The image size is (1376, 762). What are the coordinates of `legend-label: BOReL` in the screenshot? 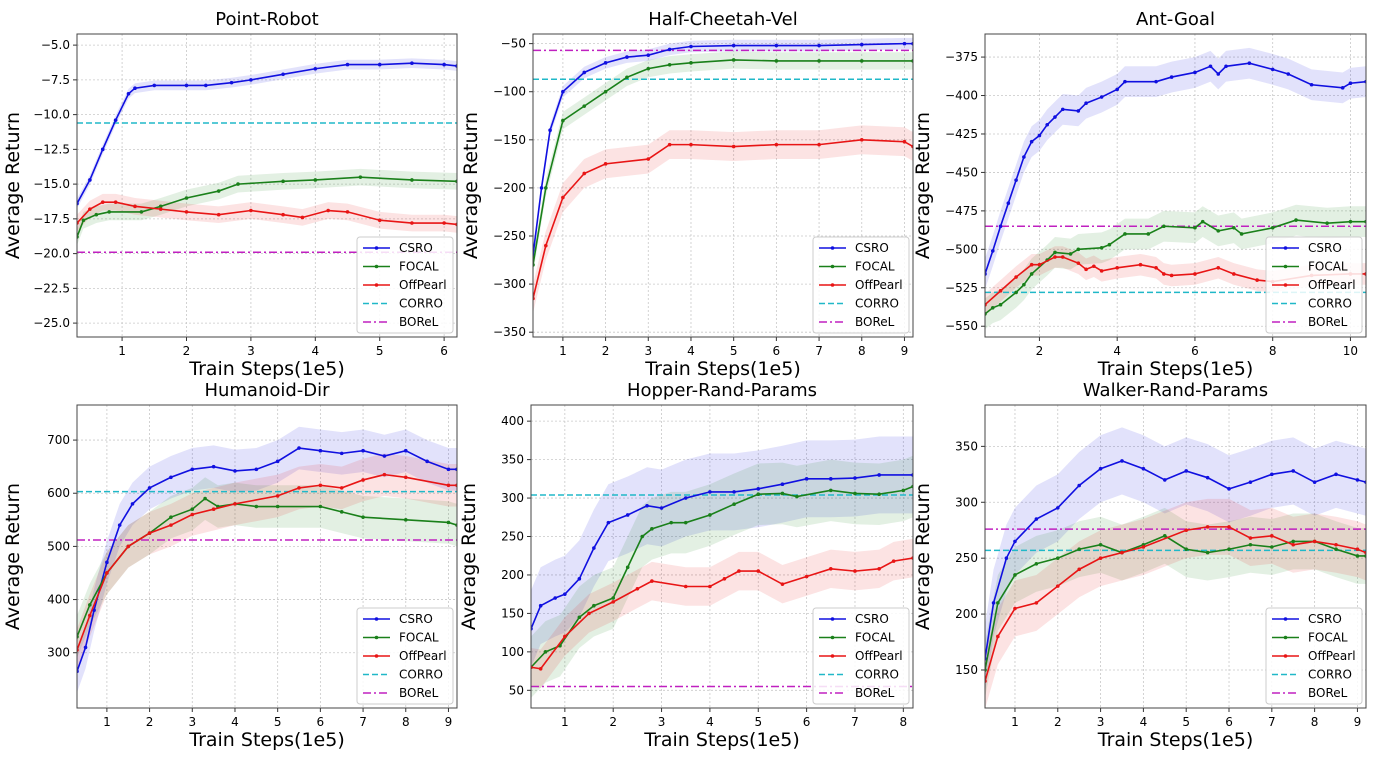 It's located at (419, 693).